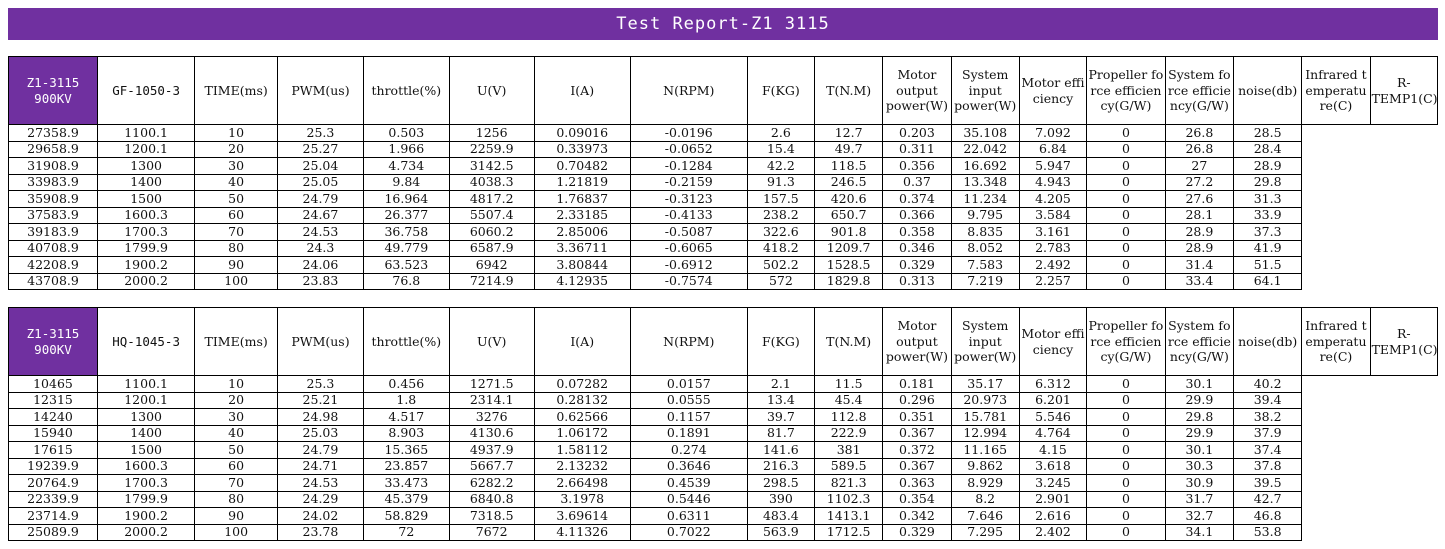 This screenshot has width=1445, height=549. Describe the element at coordinates (582, 400) in the screenshot. I see `table-cell: 0.28132` at that location.